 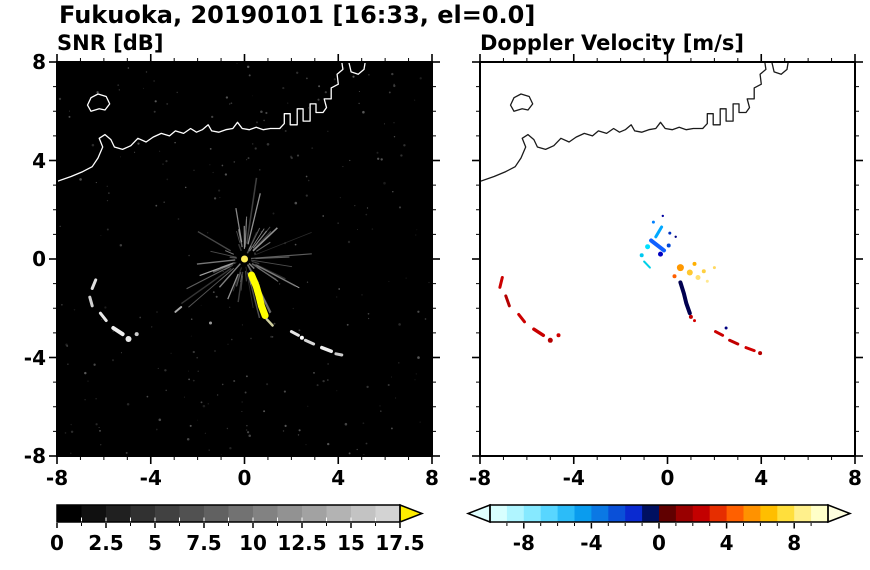 I want to click on velocity-colorbar-tick-label: -4, so click(x=591, y=543).